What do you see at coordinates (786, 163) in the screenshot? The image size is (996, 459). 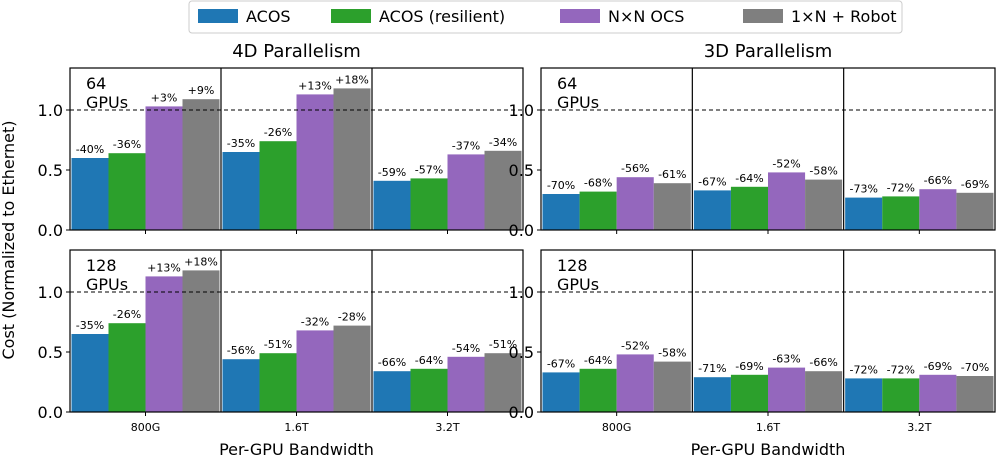 I see `bar-label-p2-g2-s3: -52%` at bounding box center [786, 163].